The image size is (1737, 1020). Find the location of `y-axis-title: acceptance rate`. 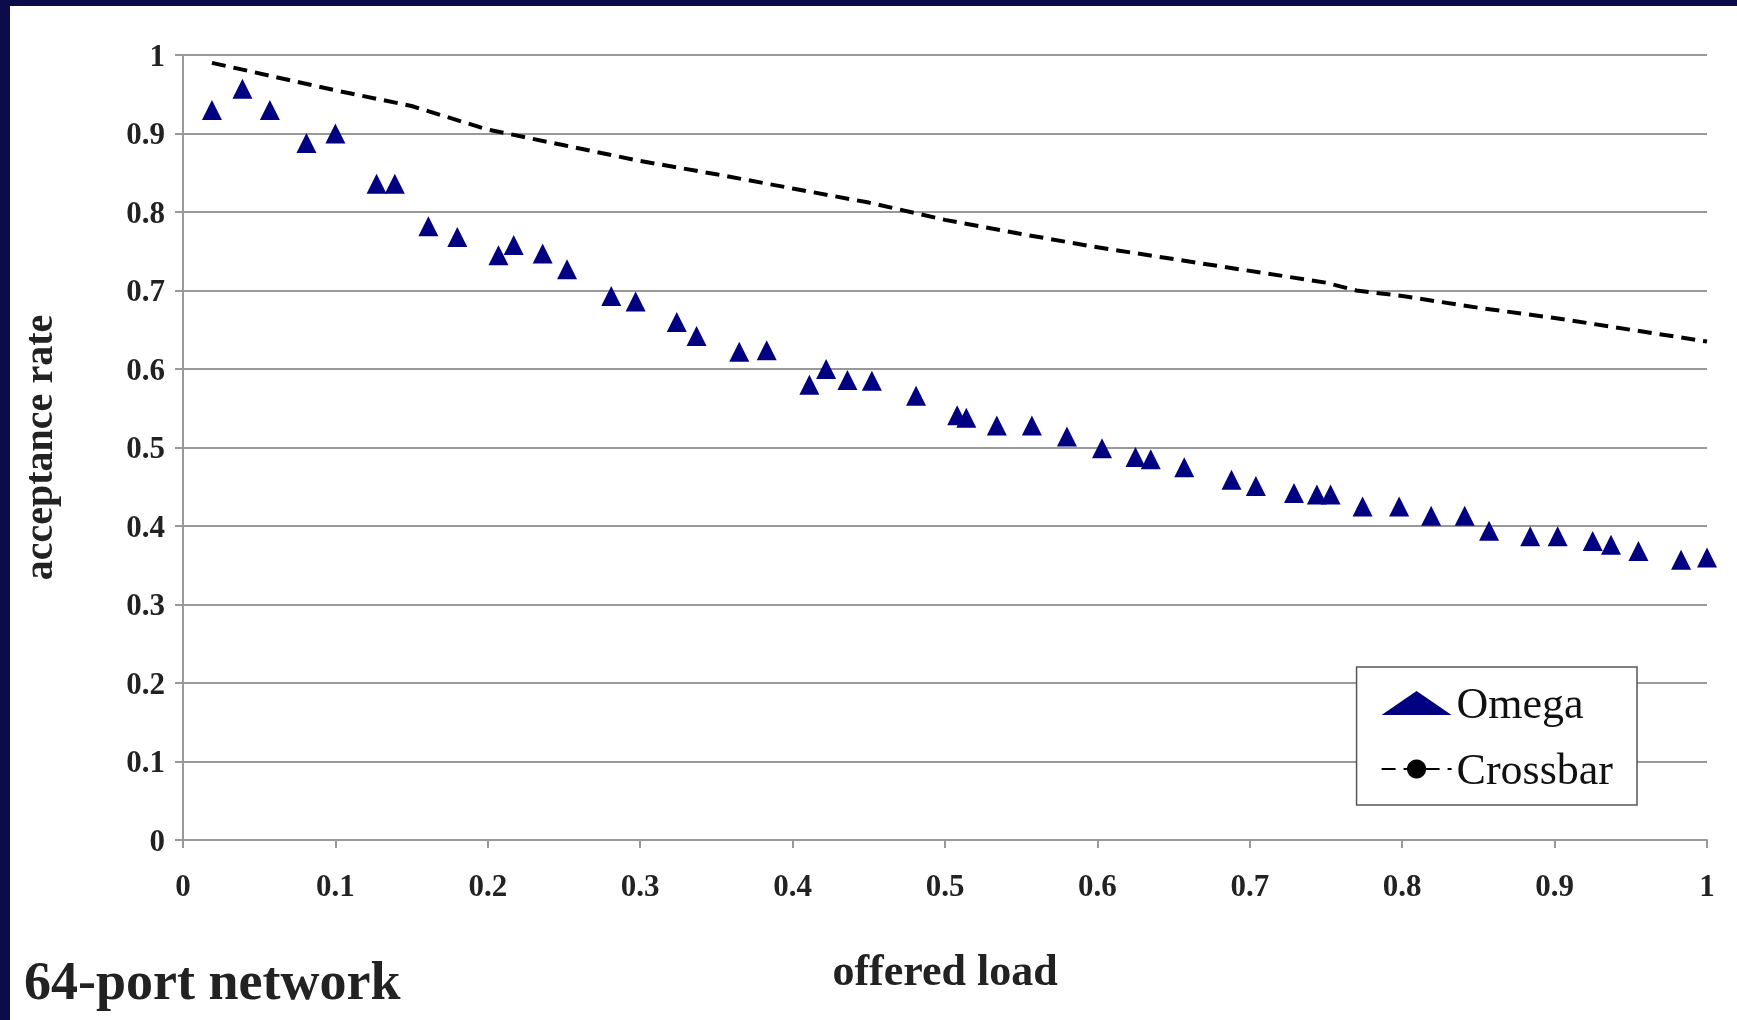

y-axis-title: acceptance rate is located at coordinates (38, 447).